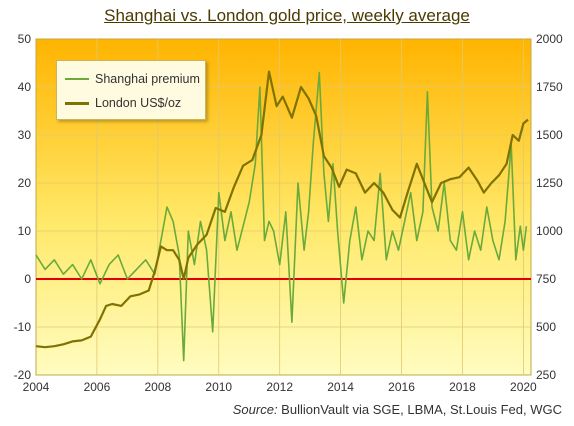 This screenshot has height=426, width=574. Describe the element at coordinates (25, 231) in the screenshot. I see `left-tick-label: 10` at that location.